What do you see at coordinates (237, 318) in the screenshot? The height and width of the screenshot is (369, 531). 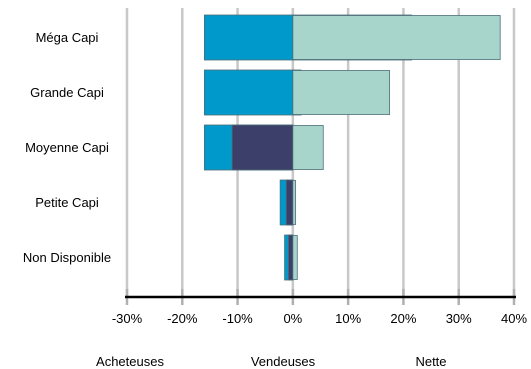 I see `x-tick-label: -10%` at bounding box center [237, 318].